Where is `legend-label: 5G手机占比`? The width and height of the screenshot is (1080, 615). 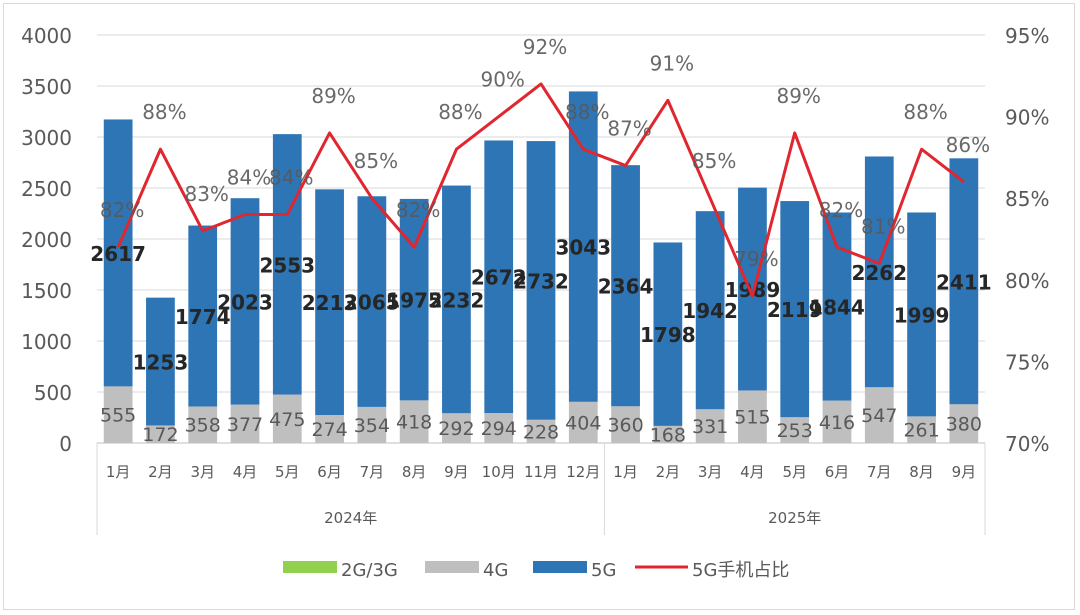
legend-label: 5G手机占比 is located at coordinates (740, 570).